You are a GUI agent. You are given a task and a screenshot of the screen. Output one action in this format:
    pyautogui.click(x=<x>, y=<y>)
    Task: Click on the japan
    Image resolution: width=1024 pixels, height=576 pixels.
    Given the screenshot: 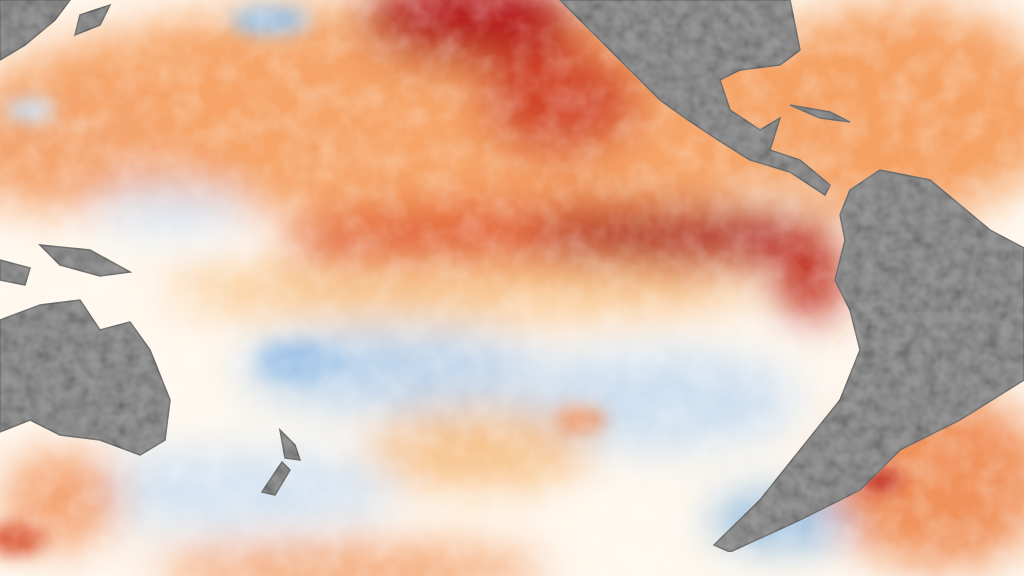 What is the action you would take?
    pyautogui.click(x=92, y=20)
    